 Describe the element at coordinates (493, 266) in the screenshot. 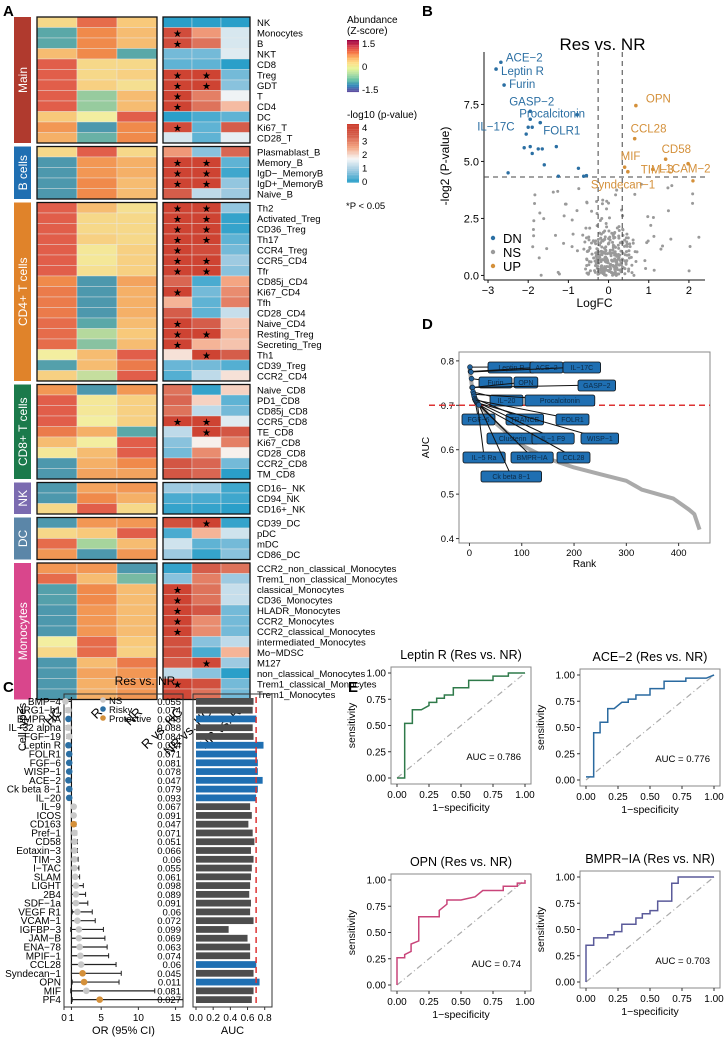

I see `legend-dot` at that location.